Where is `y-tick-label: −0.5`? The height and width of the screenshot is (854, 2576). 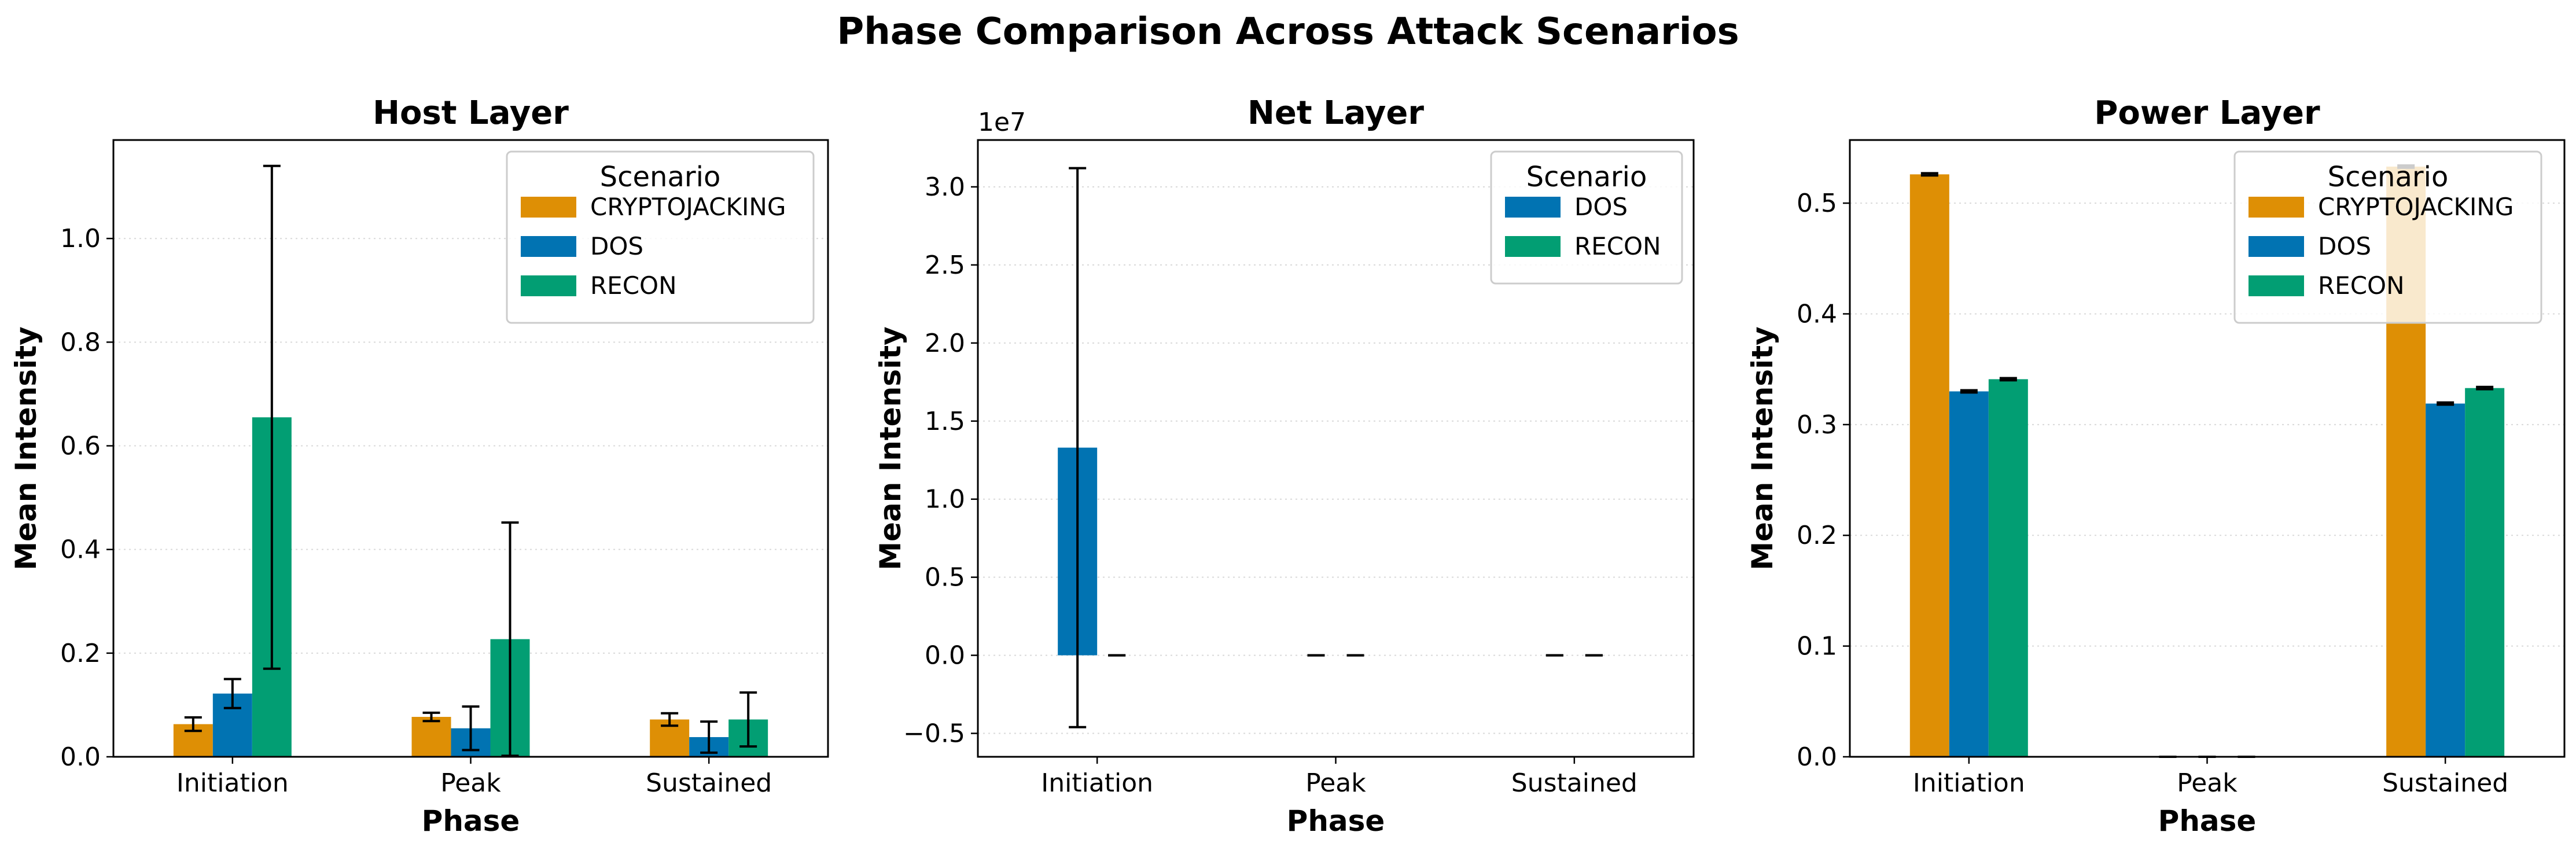
y-tick-label: −0.5 is located at coordinates (934, 734).